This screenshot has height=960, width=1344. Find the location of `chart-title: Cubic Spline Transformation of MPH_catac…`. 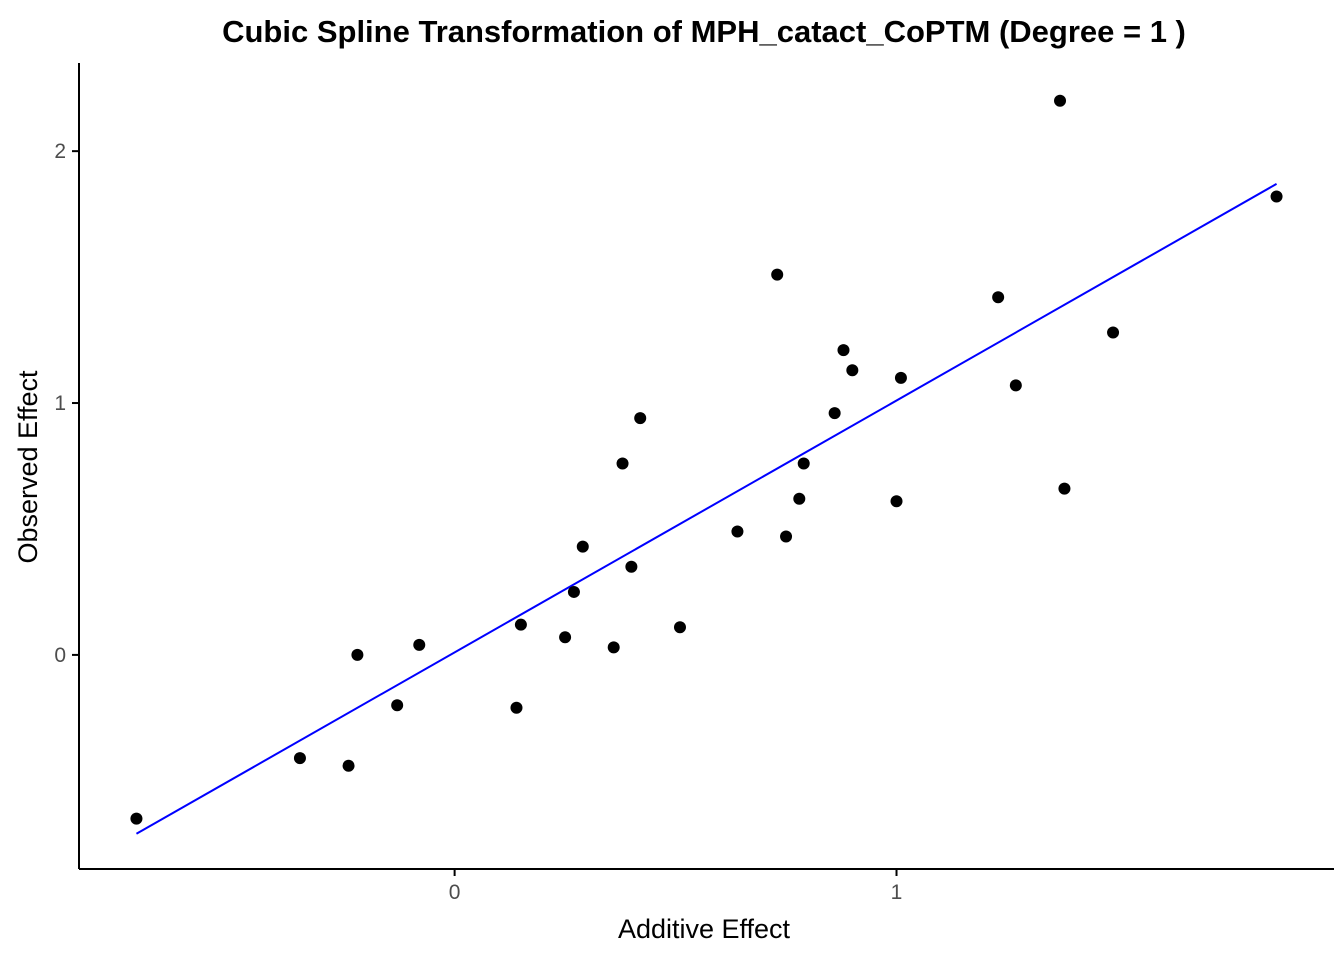

chart-title: Cubic Spline Transformation of MPH_catac… is located at coordinates (704, 31).